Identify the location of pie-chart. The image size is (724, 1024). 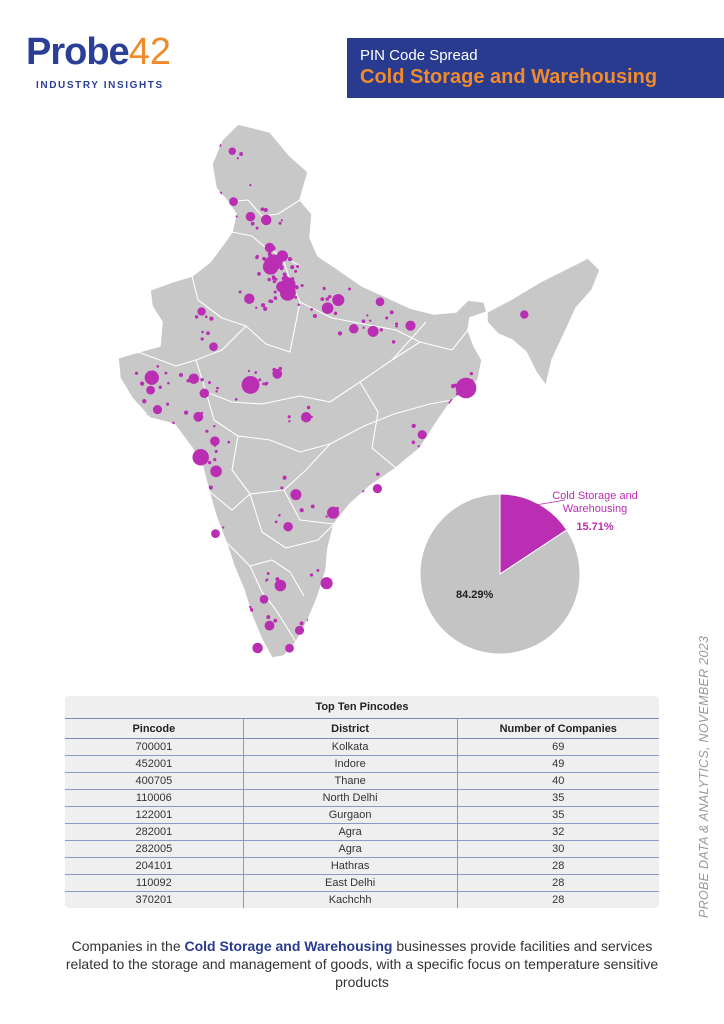
(500, 574).